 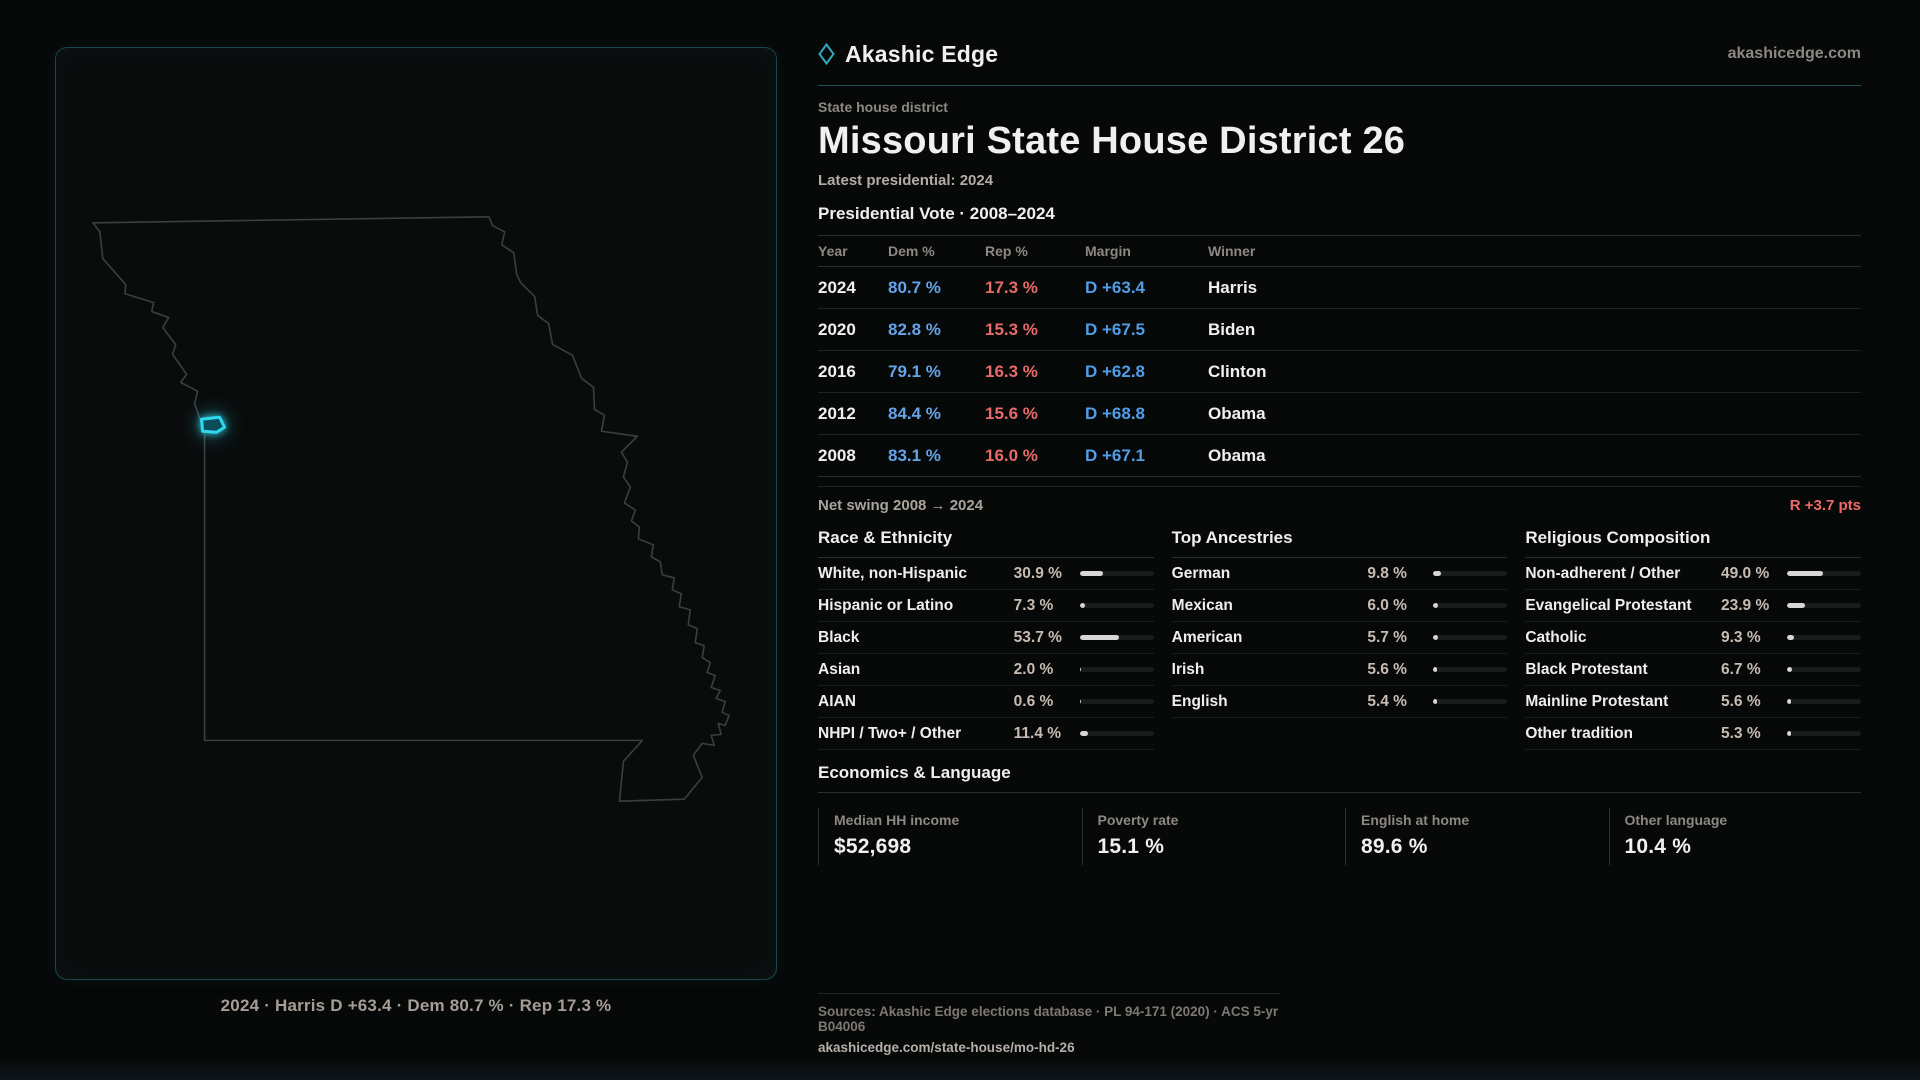 What do you see at coordinates (1188, 669) in the screenshot?
I see `demo-label: Irish` at bounding box center [1188, 669].